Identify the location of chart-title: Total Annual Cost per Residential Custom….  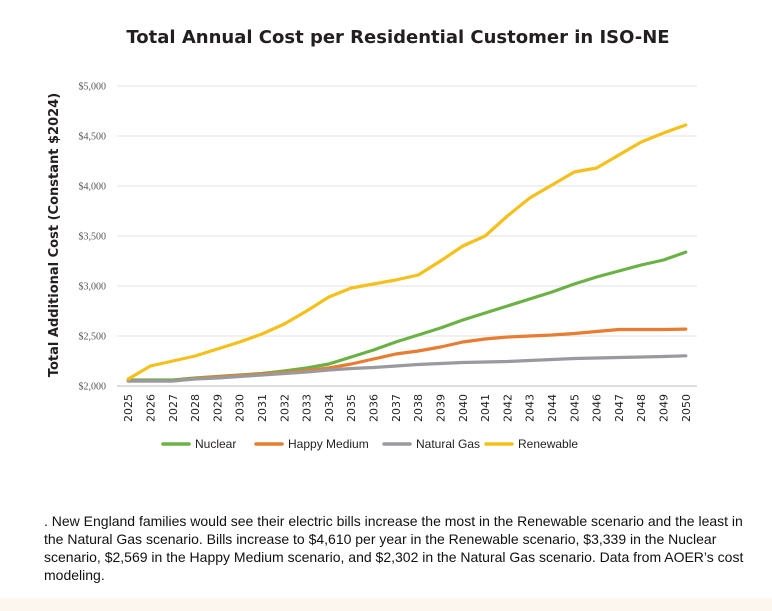
(397, 37).